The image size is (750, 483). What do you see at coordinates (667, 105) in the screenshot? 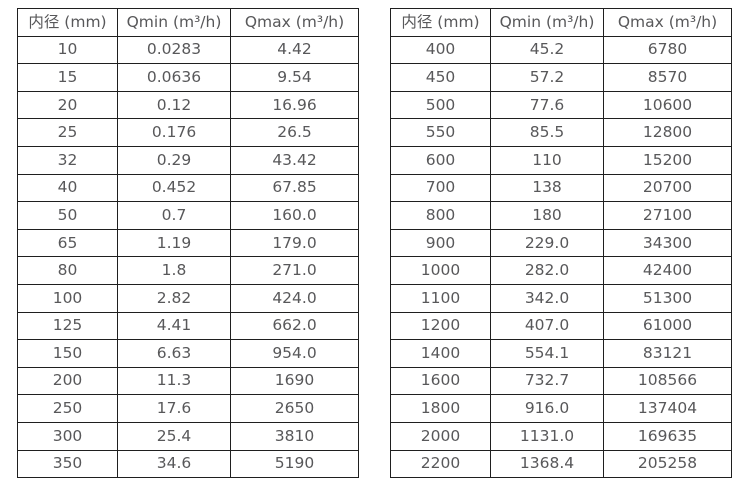
I see `cell-qmax: 10600` at bounding box center [667, 105].